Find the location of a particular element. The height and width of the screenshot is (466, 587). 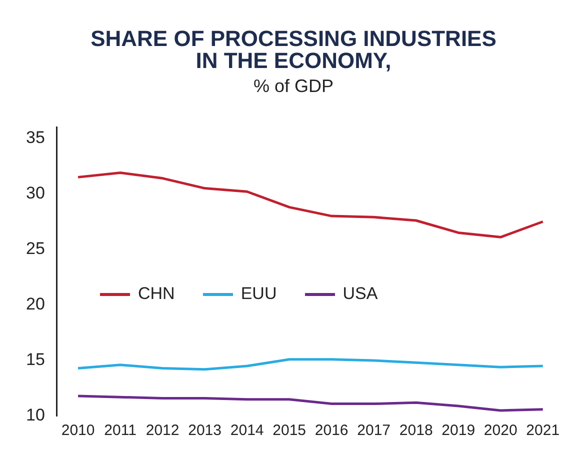

y-tick-label: 20 is located at coordinates (35, 304).